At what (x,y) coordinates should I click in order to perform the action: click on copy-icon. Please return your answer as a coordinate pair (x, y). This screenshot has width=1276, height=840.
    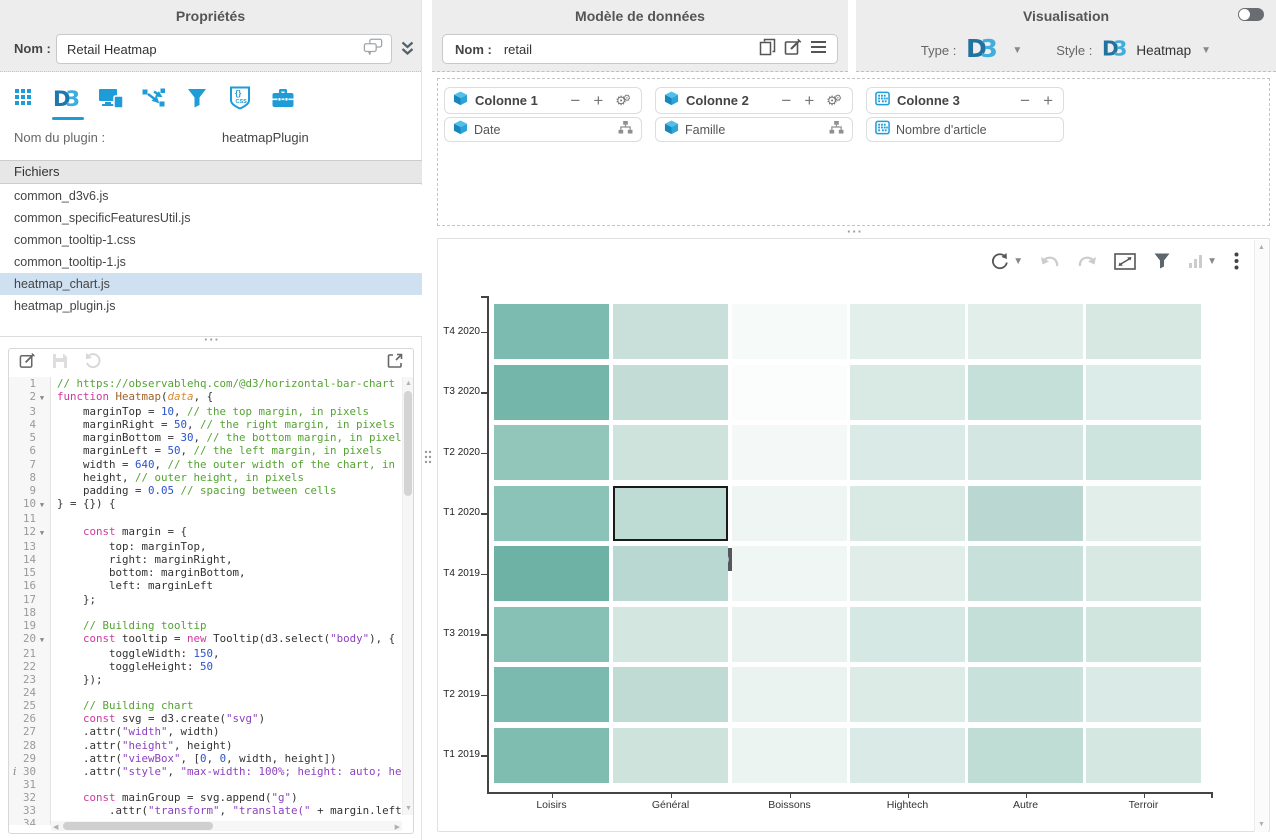
    Looking at the image, I should click on (767, 49).